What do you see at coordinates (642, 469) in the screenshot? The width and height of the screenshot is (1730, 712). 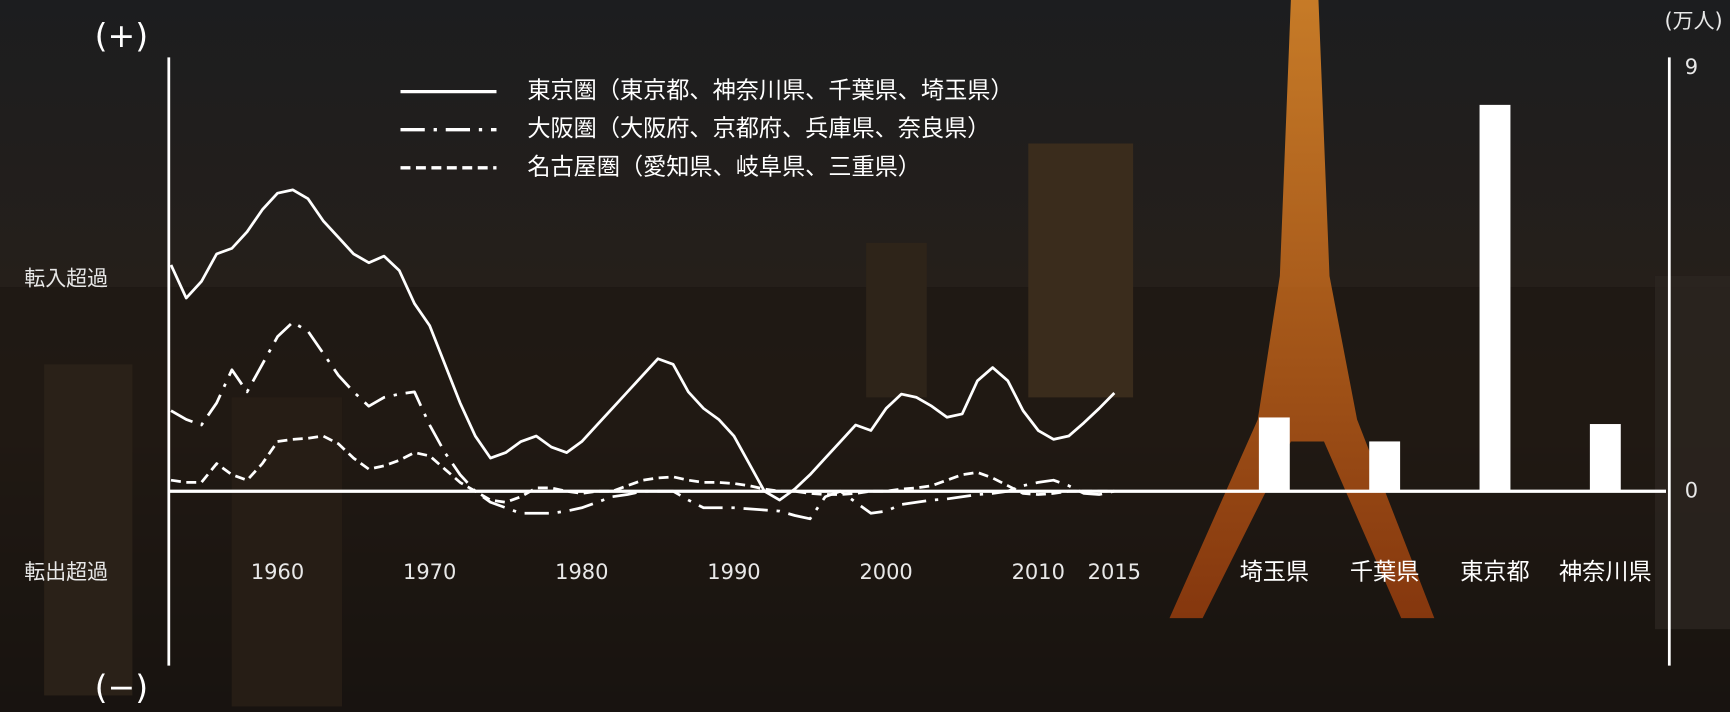 I see `series-line` at bounding box center [642, 469].